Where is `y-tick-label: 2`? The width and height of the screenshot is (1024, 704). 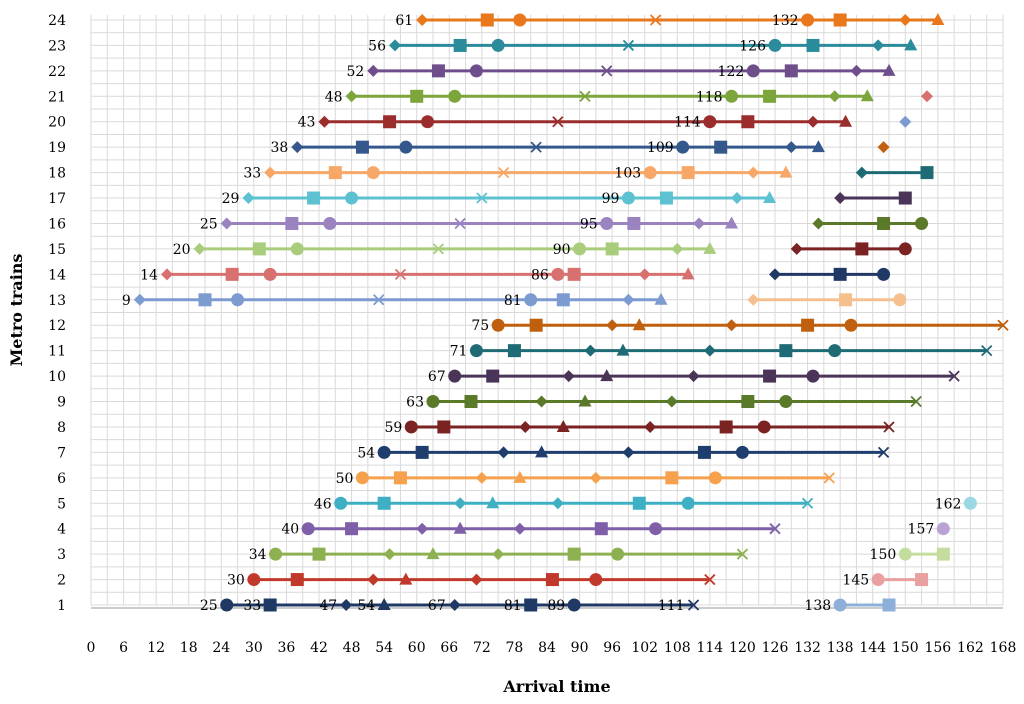
y-tick-label: 2 is located at coordinates (61, 581).